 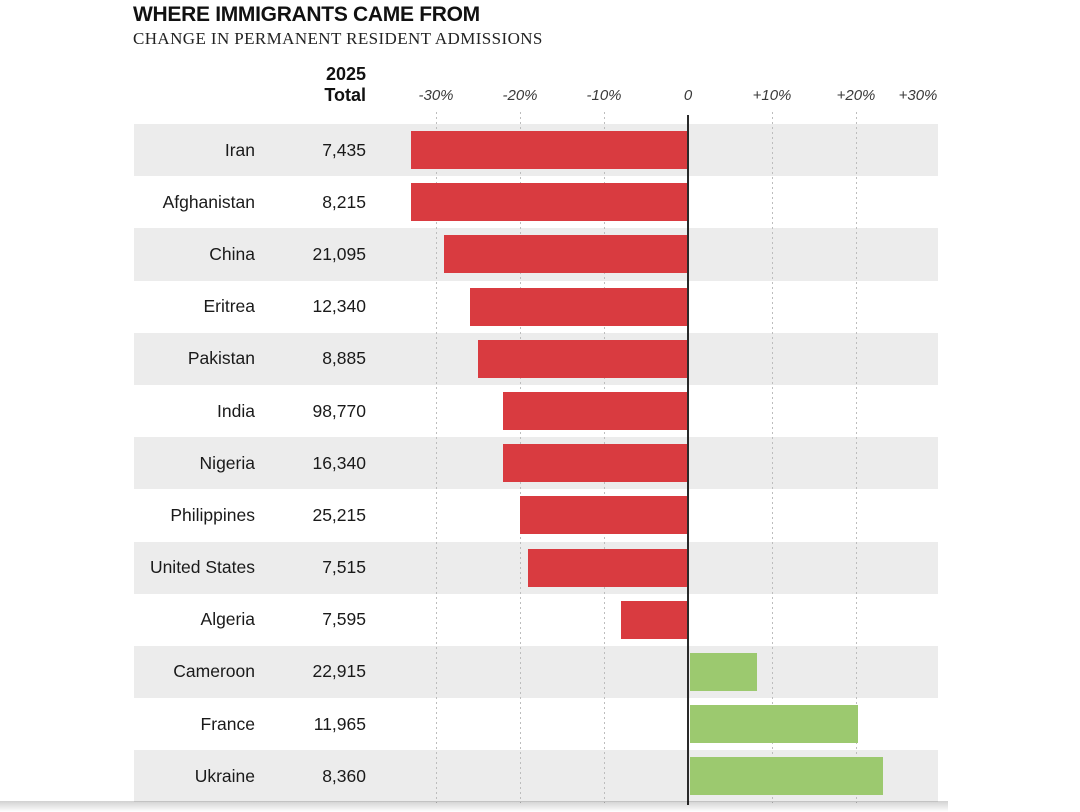 What do you see at coordinates (224, 775) in the screenshot?
I see `country-label: Ukraine` at bounding box center [224, 775].